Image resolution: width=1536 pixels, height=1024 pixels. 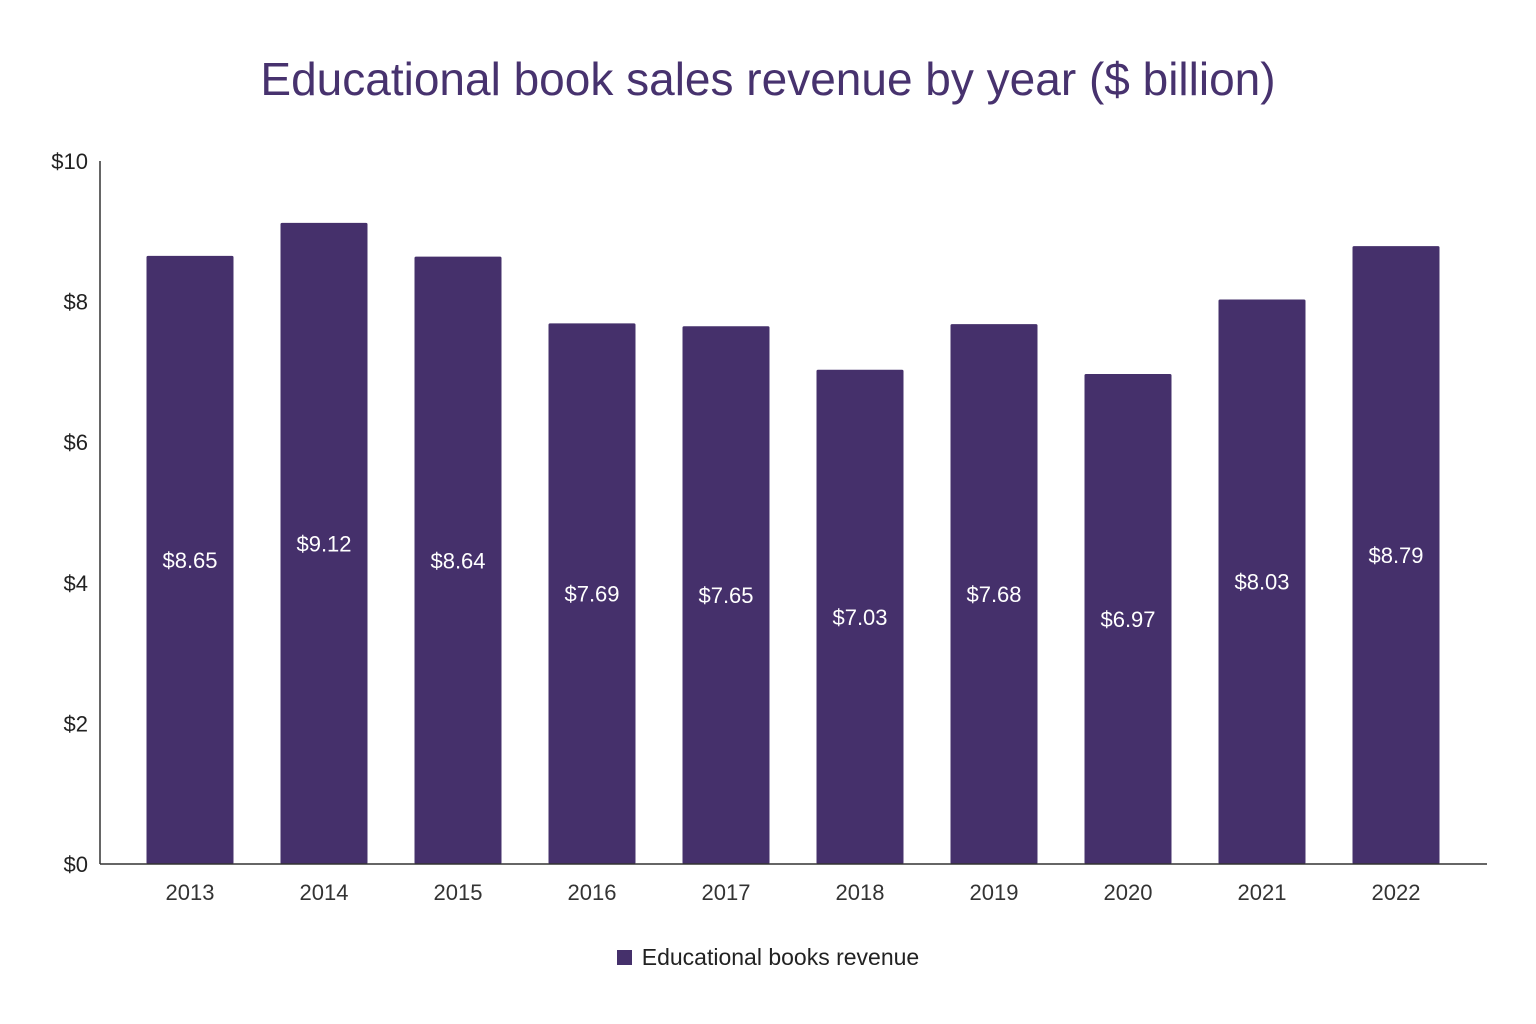 I want to click on data-label: $8.03, so click(x=1261, y=582).